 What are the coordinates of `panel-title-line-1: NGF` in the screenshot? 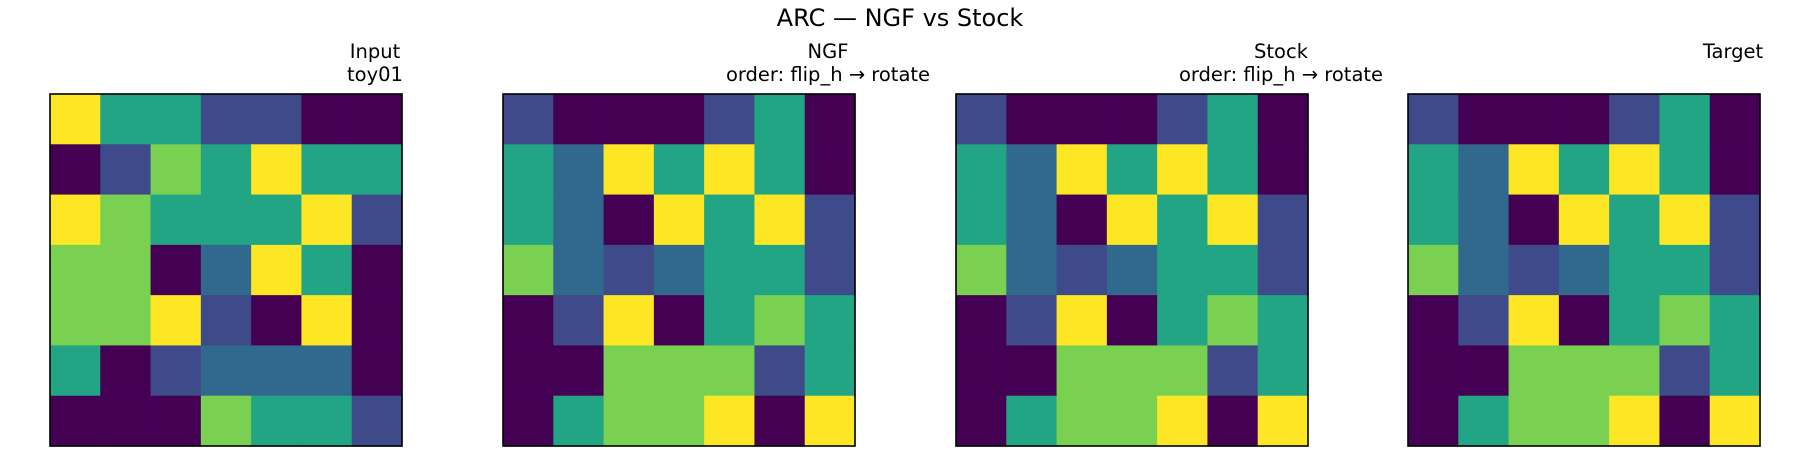 It's located at (828, 51).